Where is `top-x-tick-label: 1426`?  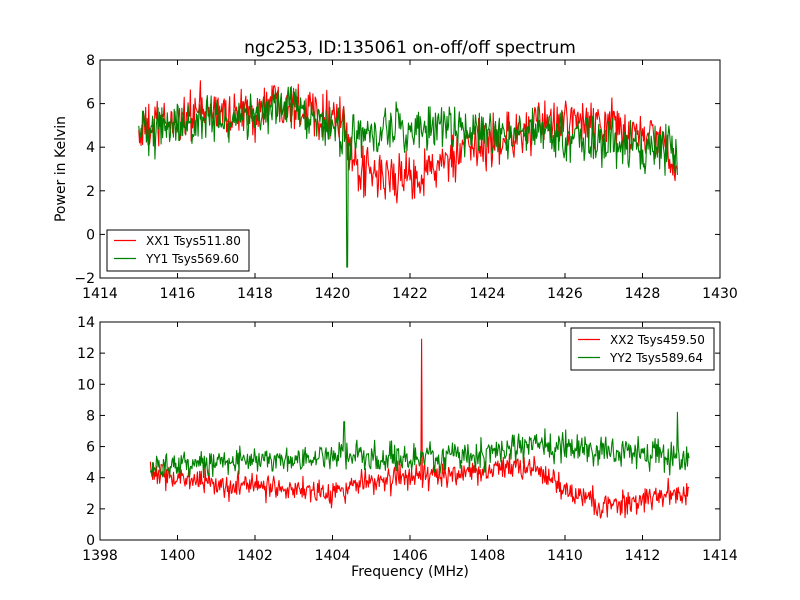
top-x-tick-label: 1426 is located at coordinates (565, 294).